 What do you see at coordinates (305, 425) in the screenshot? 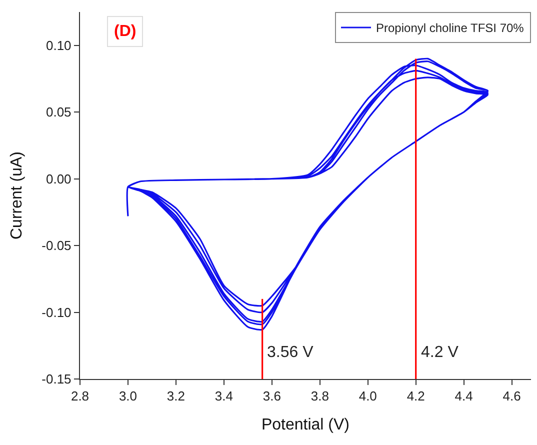
I see `x-axis-title: Potential (V)` at bounding box center [305, 425].